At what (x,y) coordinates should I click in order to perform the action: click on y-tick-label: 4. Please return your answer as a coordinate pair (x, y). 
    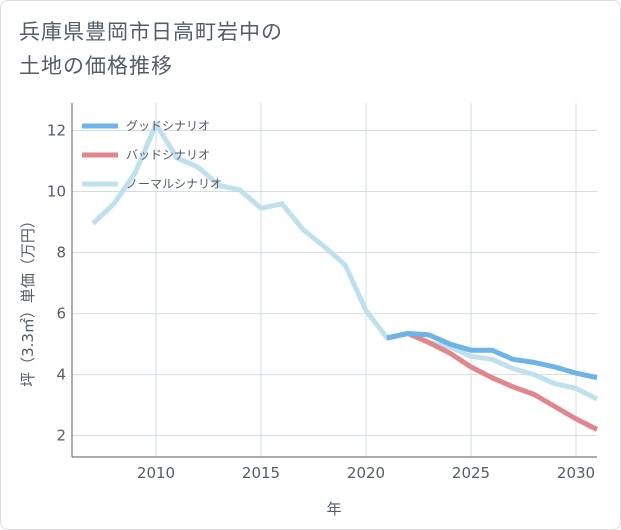
    Looking at the image, I should click on (61, 375).